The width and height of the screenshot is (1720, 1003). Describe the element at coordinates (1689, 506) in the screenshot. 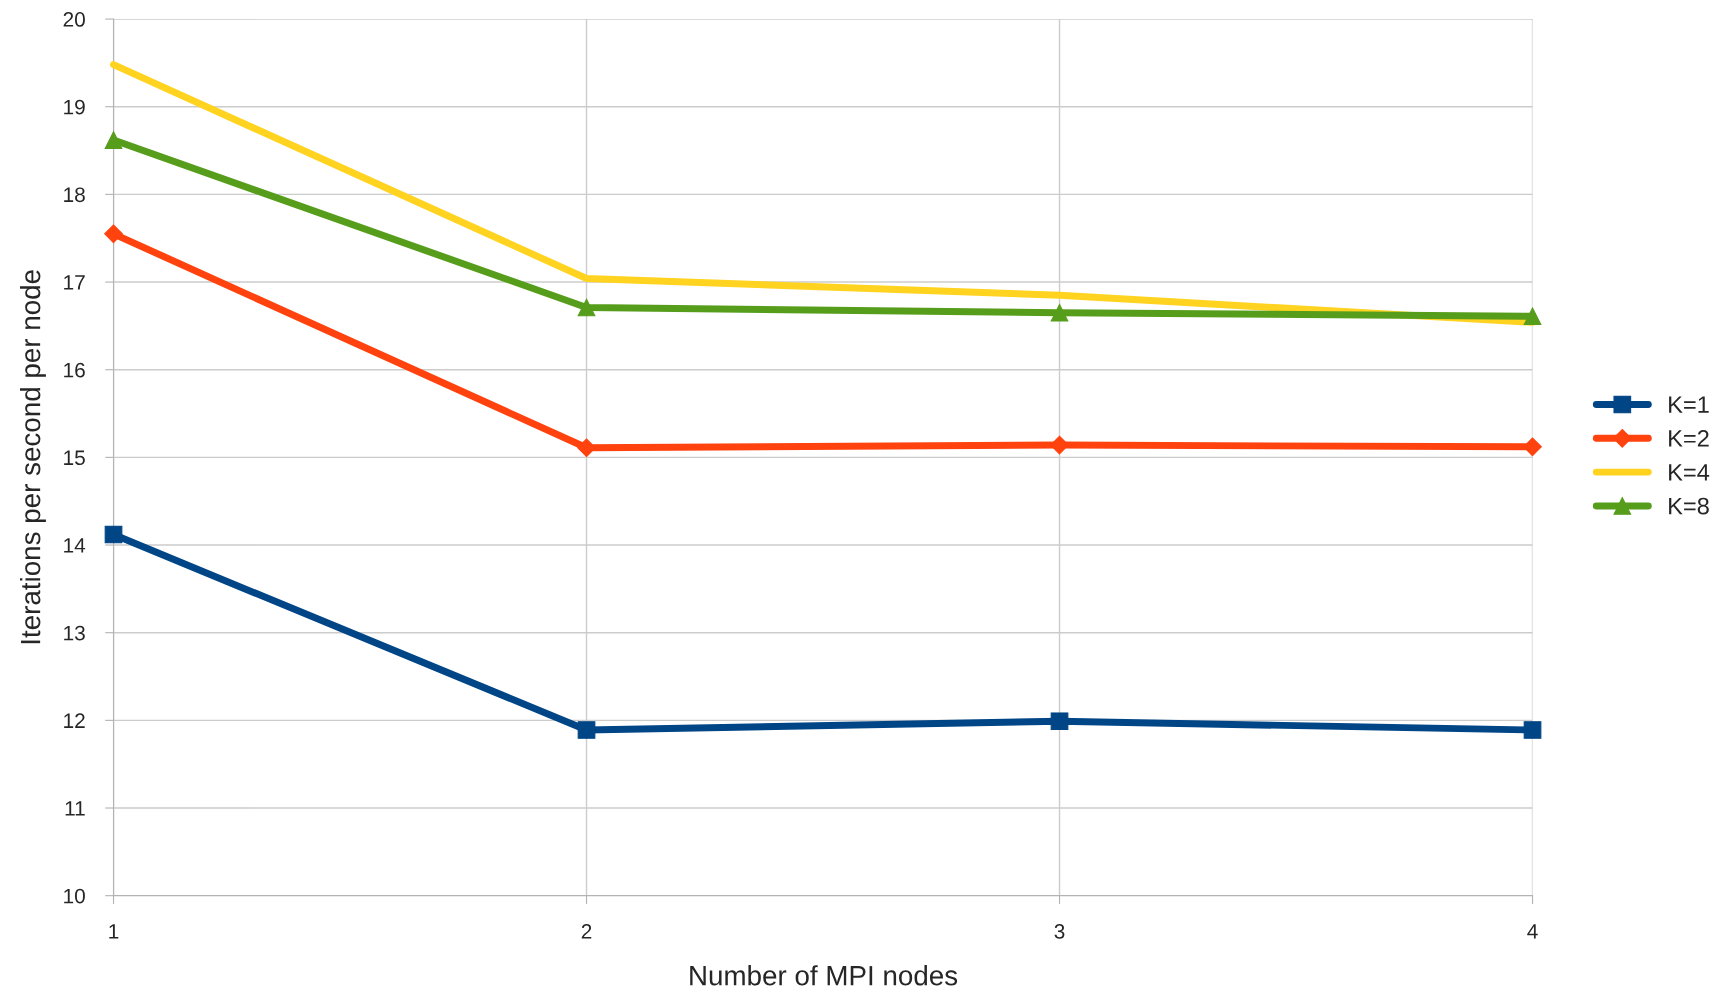

I see `legend-label: K=8` at that location.